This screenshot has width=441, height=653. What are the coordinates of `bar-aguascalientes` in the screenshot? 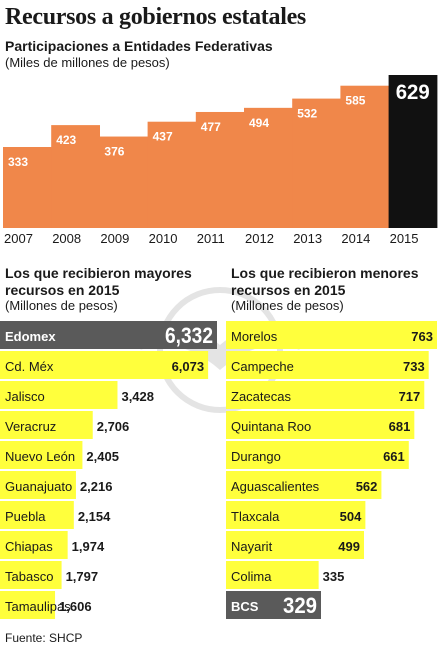 It's located at (304, 485).